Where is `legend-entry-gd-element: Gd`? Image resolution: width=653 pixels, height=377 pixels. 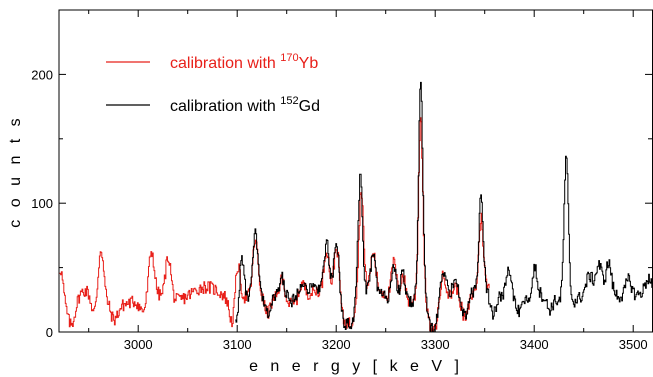 legend-entry-gd-element: Gd is located at coordinates (309, 106).